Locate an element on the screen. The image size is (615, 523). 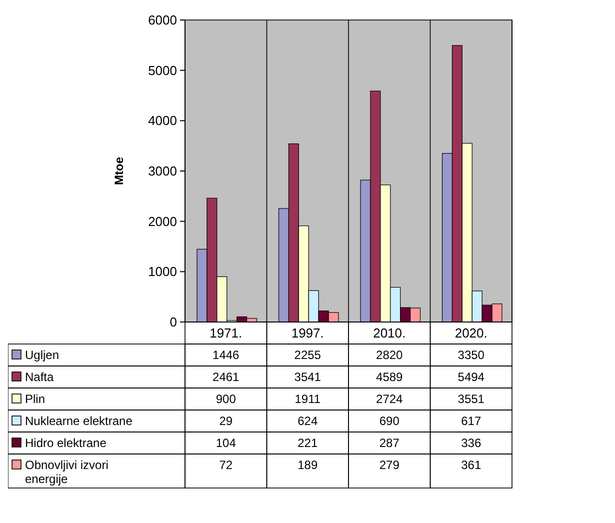
legend-label: Ugljen is located at coordinates (42, 355).